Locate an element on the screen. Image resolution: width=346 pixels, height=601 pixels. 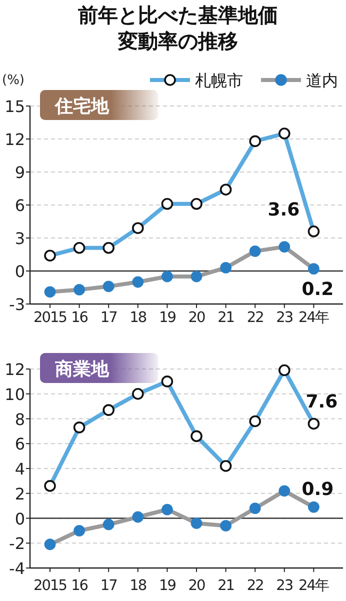
y-tick-label: 4 is located at coordinates (19, 469).